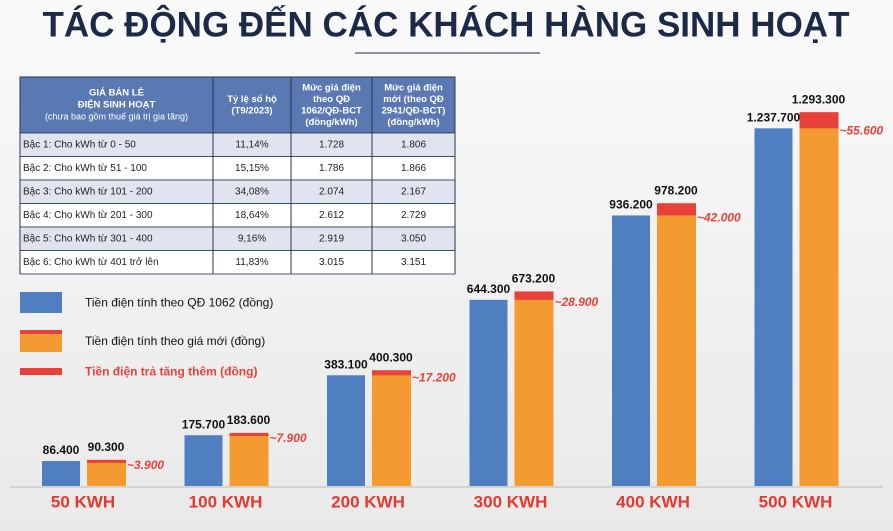 This screenshot has width=893, height=531. What do you see at coordinates (226, 501) in the screenshot?
I see `x-tick-label: 100 KWH` at bounding box center [226, 501].